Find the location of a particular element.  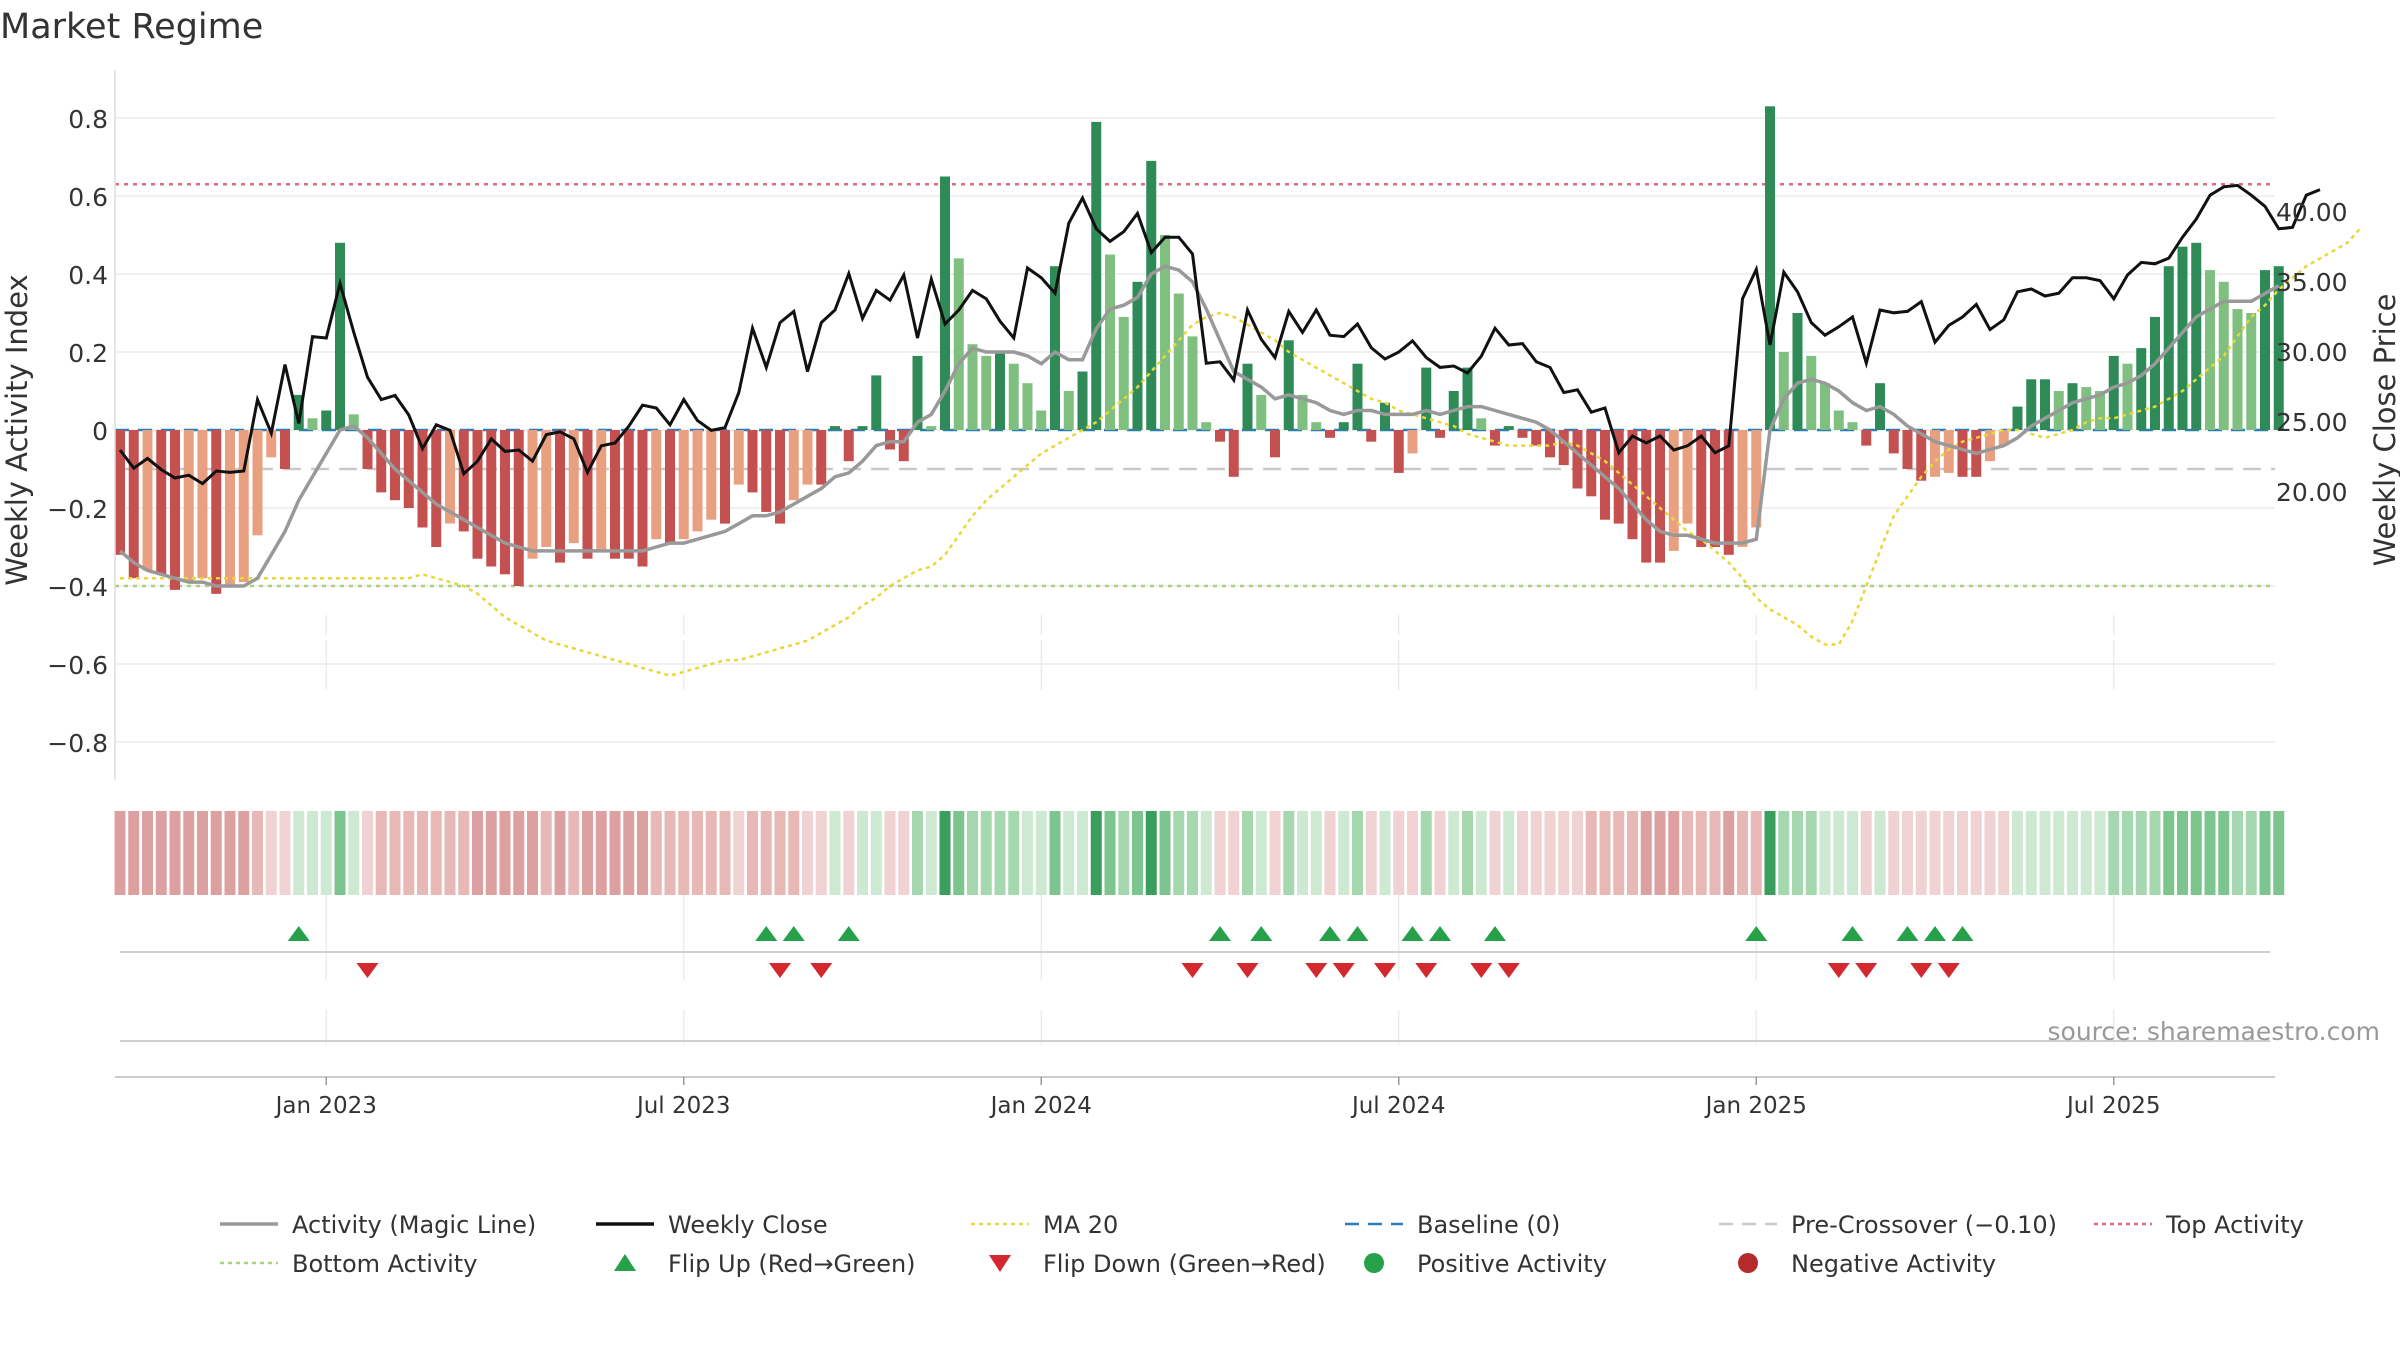

legend-item: Pre-Crossover (−0.10) is located at coordinates (1888, 1225).